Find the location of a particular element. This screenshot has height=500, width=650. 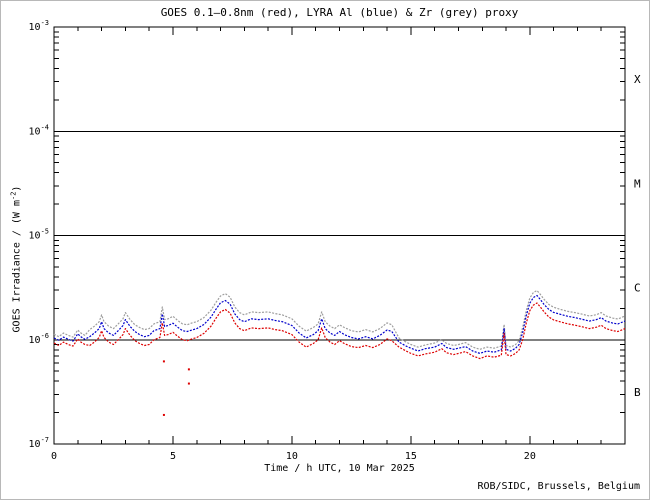

x-axis-label: Time / h UTC, 10 Mar 2025 is located at coordinates (339, 468).